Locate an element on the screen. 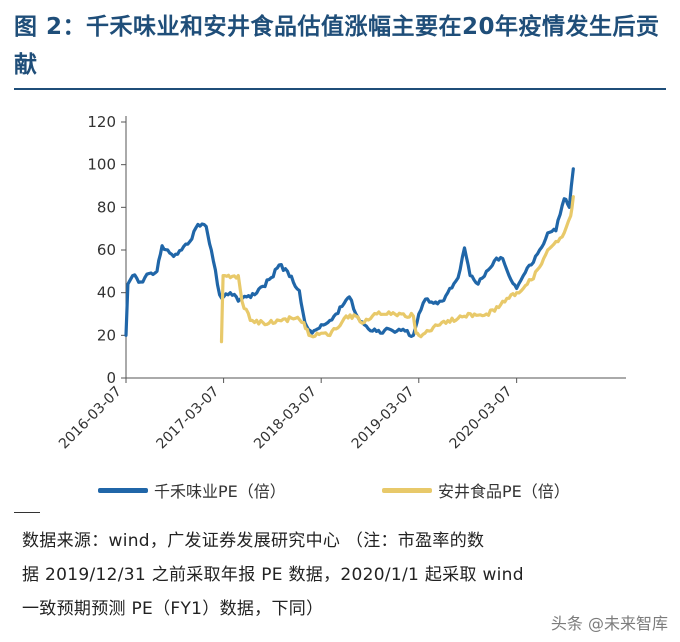 Image resolution: width=680 pixels, height=642 pixels. source-line-1: 数据来源：wind，广发证券发展研究中心 （注：市盈率的数 is located at coordinates (253, 541).